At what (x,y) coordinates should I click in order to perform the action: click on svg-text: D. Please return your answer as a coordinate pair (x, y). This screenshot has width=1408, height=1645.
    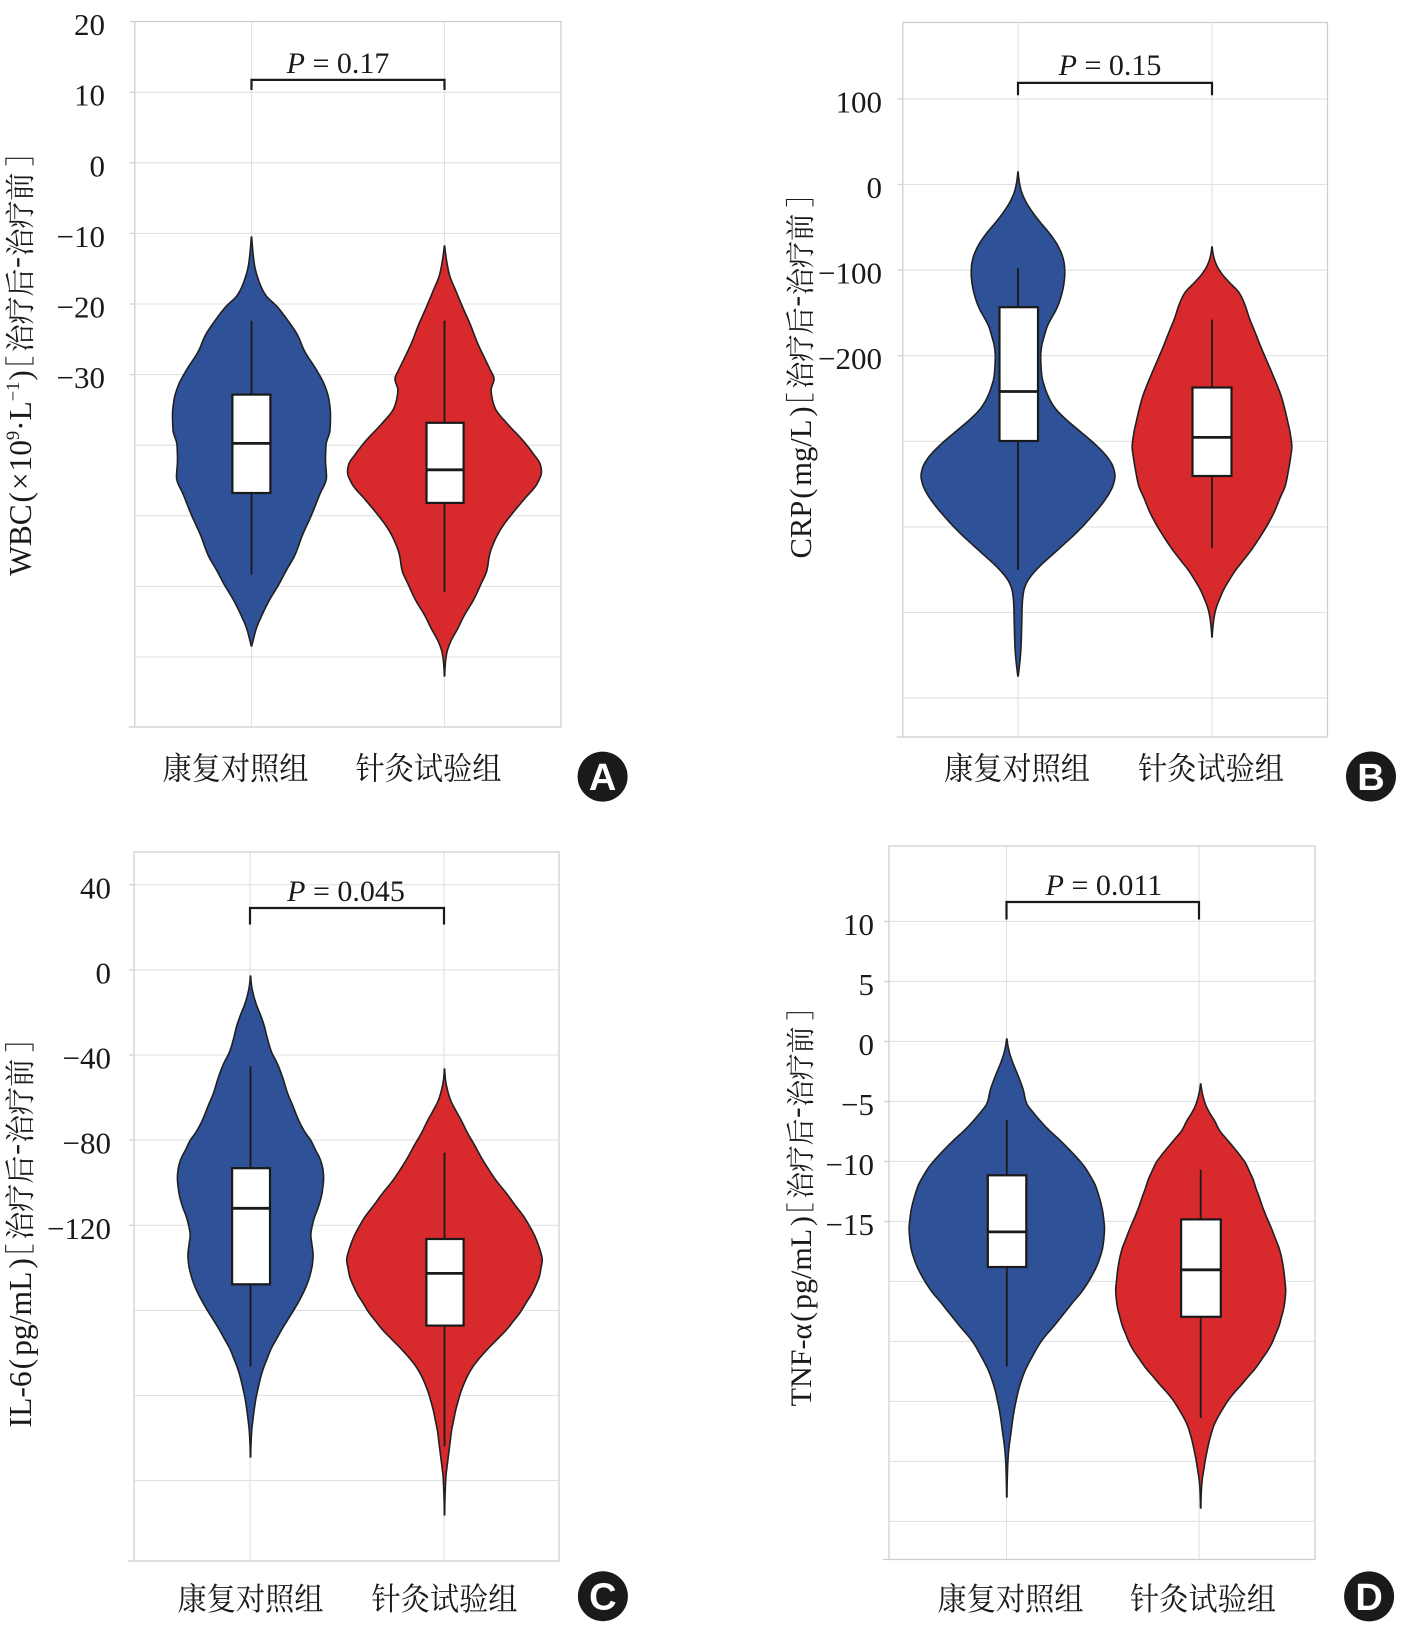
    Looking at the image, I should click on (1368, 1598).